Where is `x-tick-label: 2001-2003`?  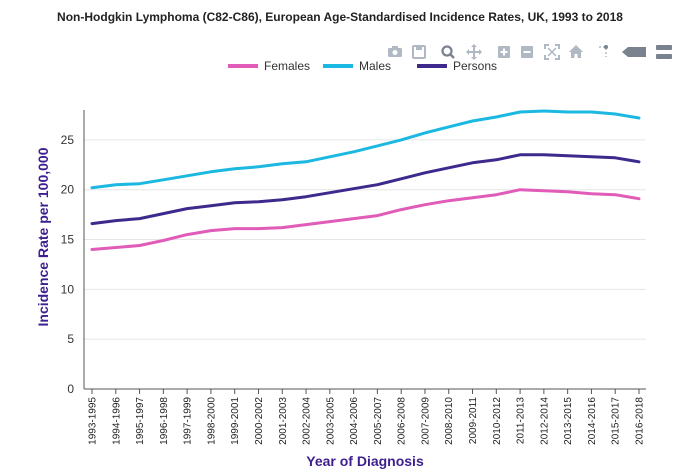
x-tick-label: 2001-2003 is located at coordinates (283, 421).